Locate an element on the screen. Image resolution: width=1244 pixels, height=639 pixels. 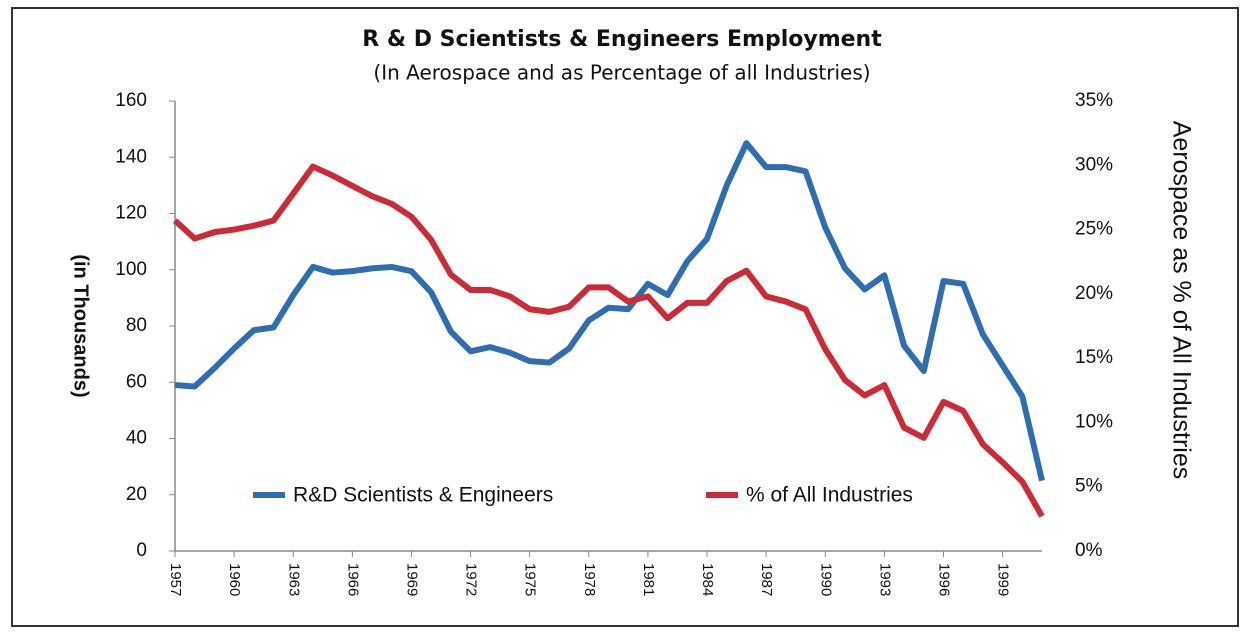
y2-tick-label: 20% is located at coordinates (1094, 293).